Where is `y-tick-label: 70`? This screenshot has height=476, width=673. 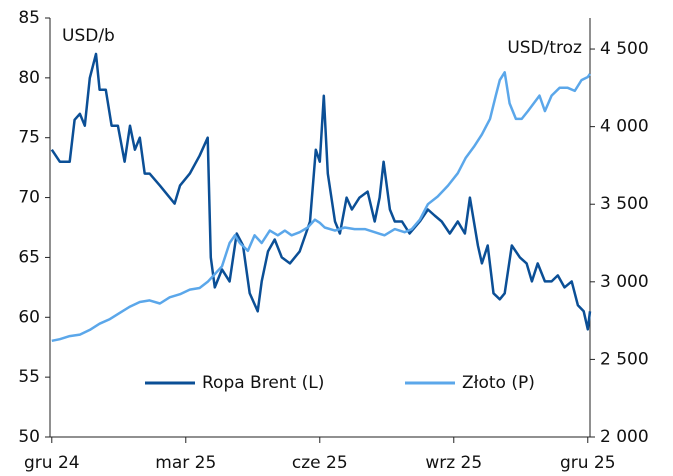
y-tick-label: 70 is located at coordinates (29, 198).